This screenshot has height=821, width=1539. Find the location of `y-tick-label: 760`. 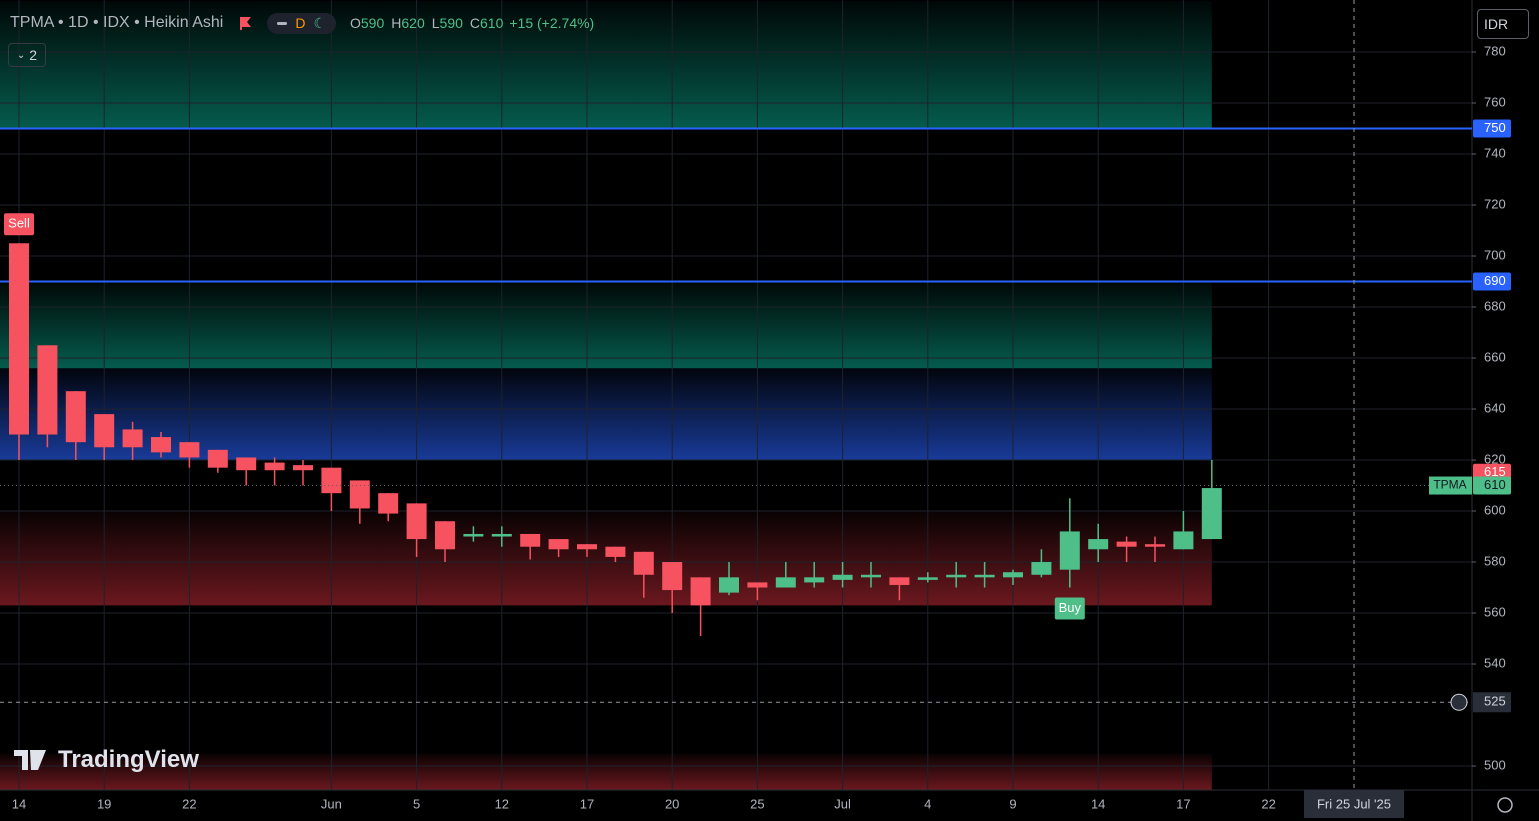

y-tick-label: 760 is located at coordinates (1495, 101).